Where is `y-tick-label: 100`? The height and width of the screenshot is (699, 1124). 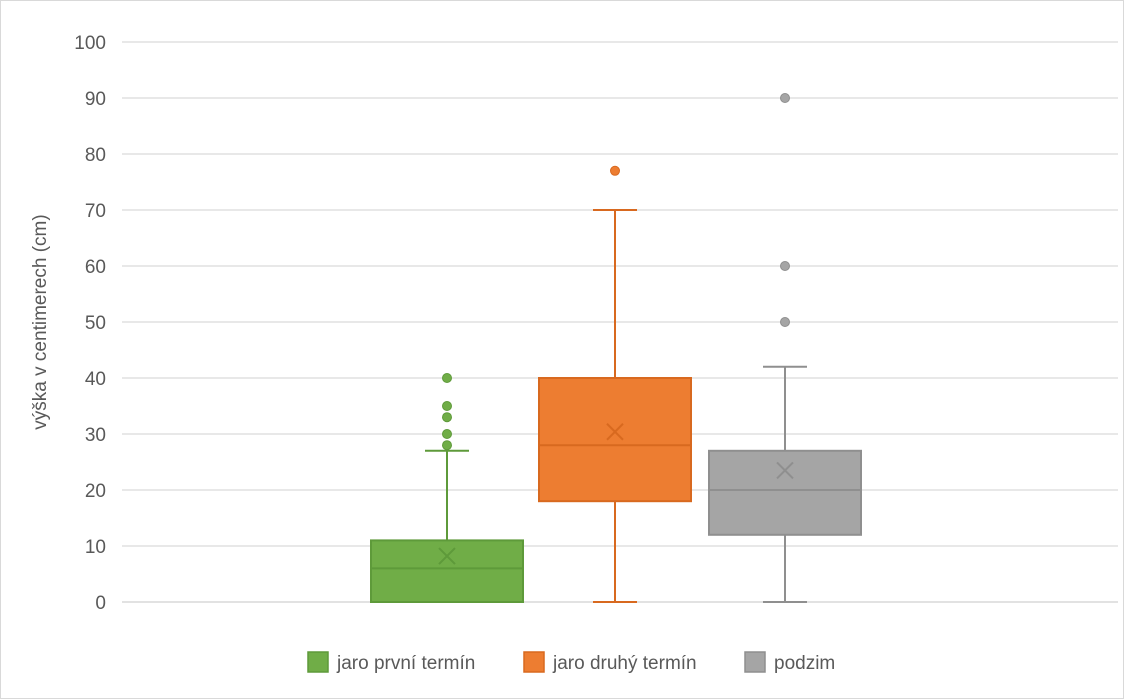 y-tick-label: 100 is located at coordinates (90, 43).